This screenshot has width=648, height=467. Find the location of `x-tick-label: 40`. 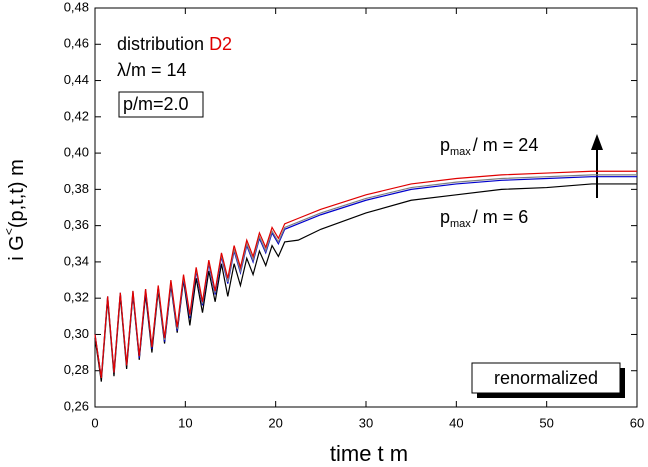

x-tick-label: 40 is located at coordinates (456, 422).